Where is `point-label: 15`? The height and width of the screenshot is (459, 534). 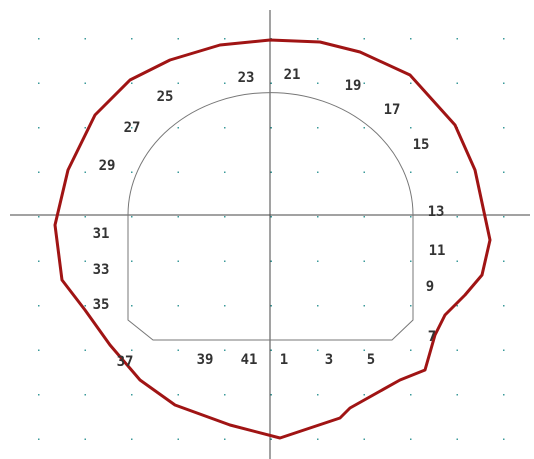
point-label: 15 is located at coordinates (421, 145).